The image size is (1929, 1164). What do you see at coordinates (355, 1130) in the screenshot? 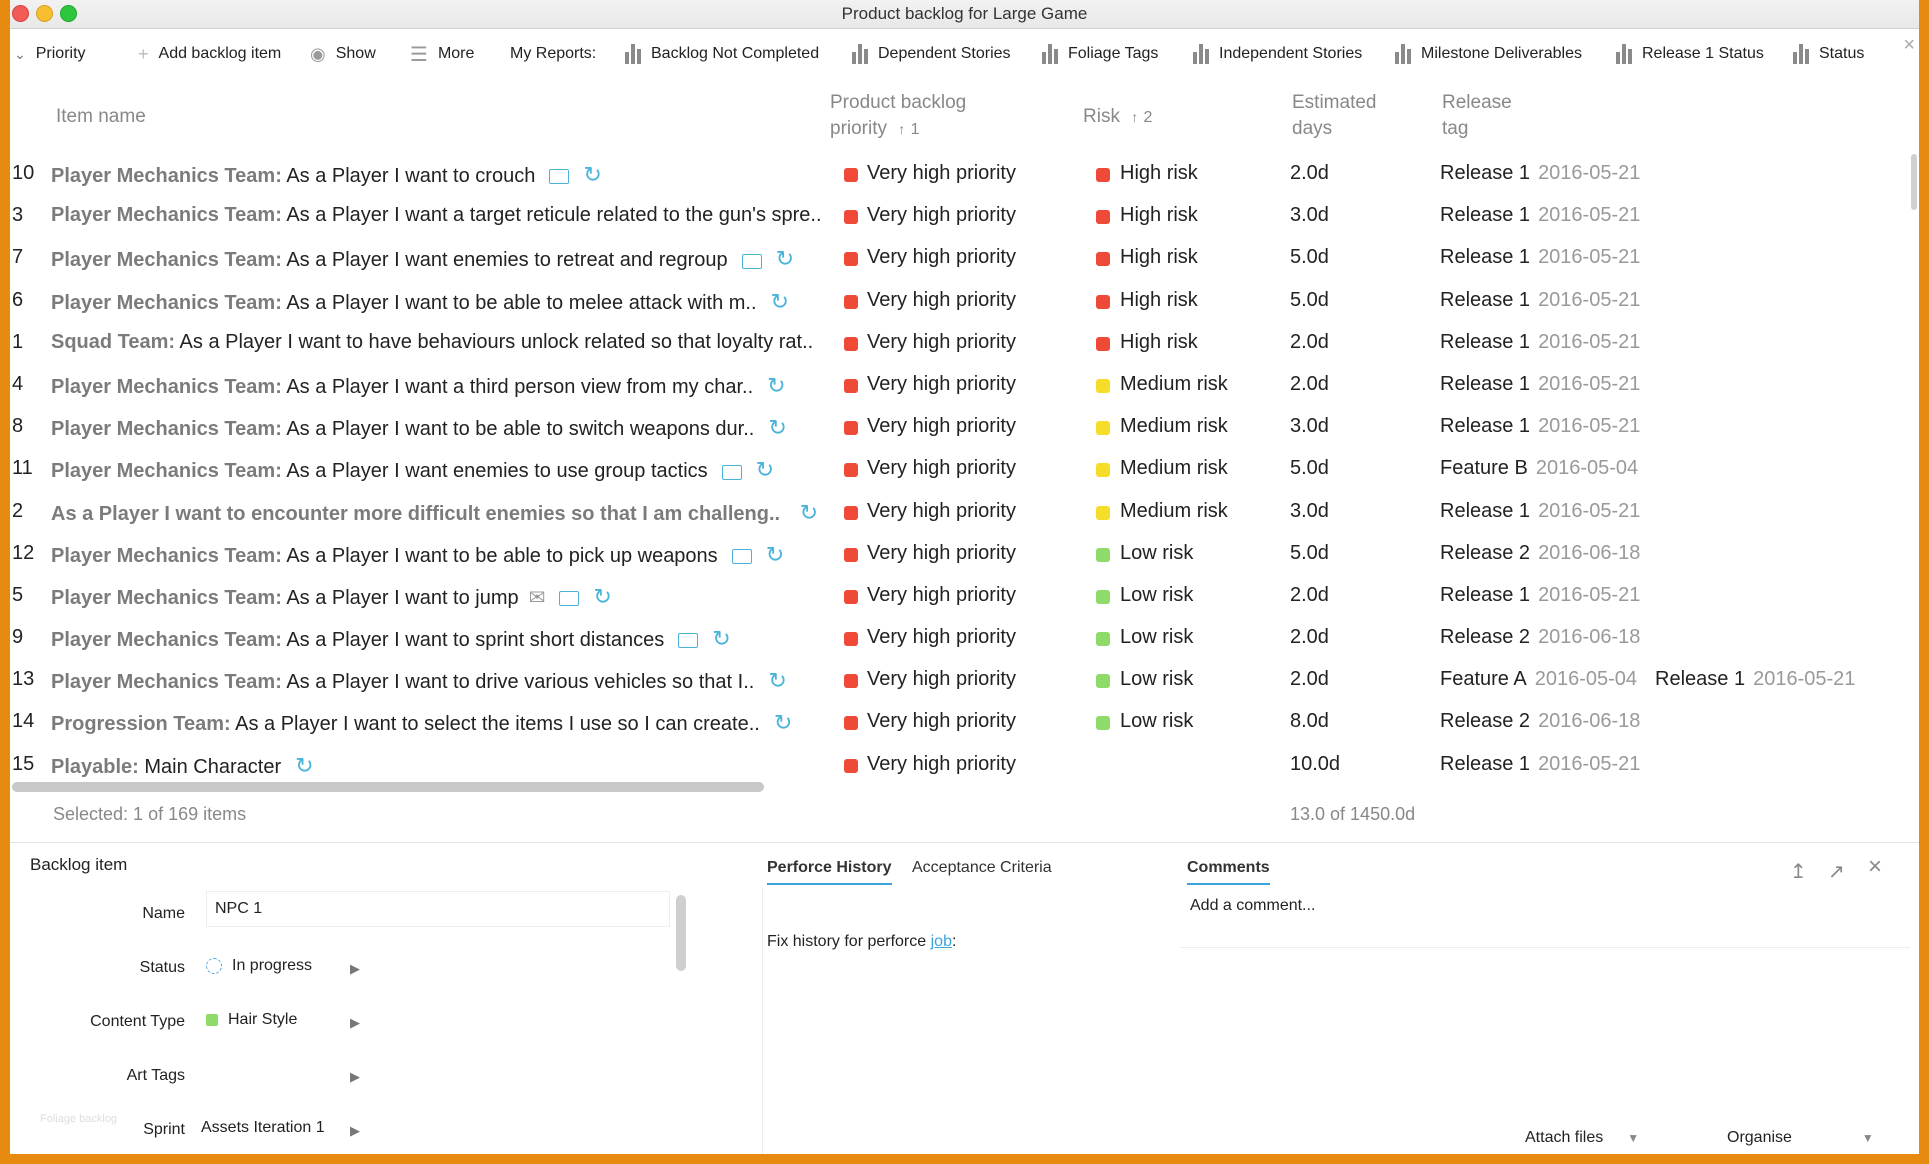
I see `sprint-expand-icon: ▶` at bounding box center [355, 1130].